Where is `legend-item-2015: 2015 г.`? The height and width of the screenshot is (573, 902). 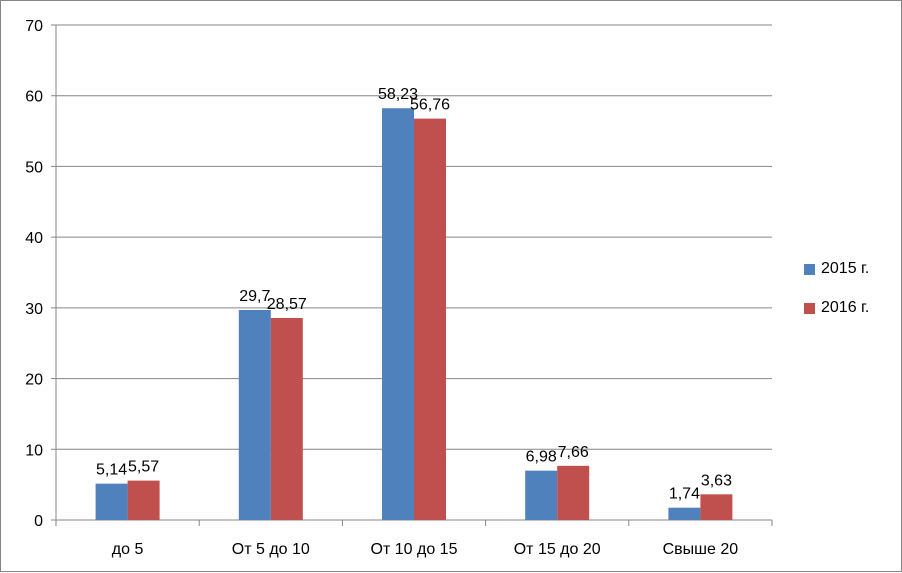
legend-item-2015: 2015 г. is located at coordinates (836, 269).